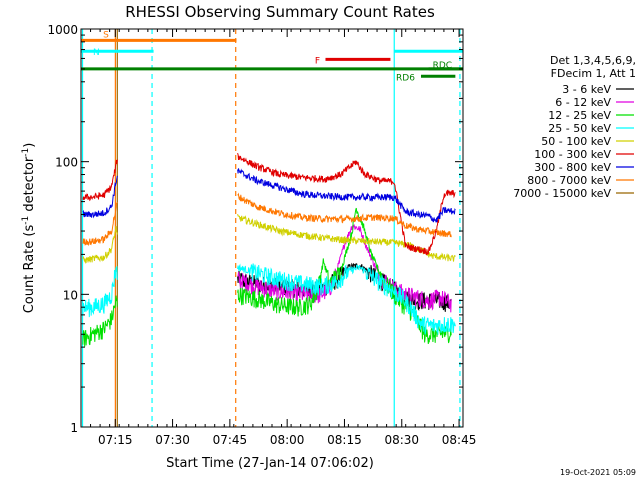 The height and width of the screenshot is (480, 640). I want to click on y-tick-label-100: 100, so click(66, 163).